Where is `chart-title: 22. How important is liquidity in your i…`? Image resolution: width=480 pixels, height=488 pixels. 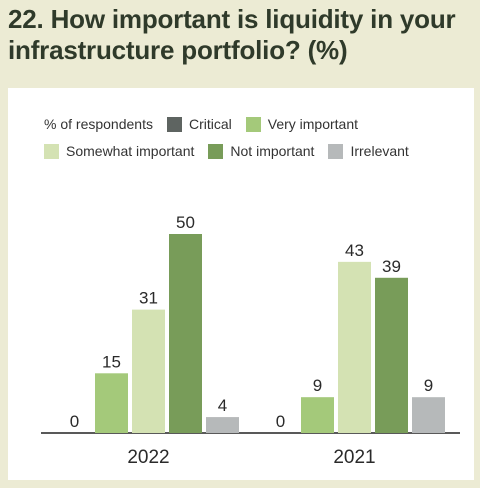
chart-title: 22. How important is liquidity in your i… is located at coordinates (232, 34).